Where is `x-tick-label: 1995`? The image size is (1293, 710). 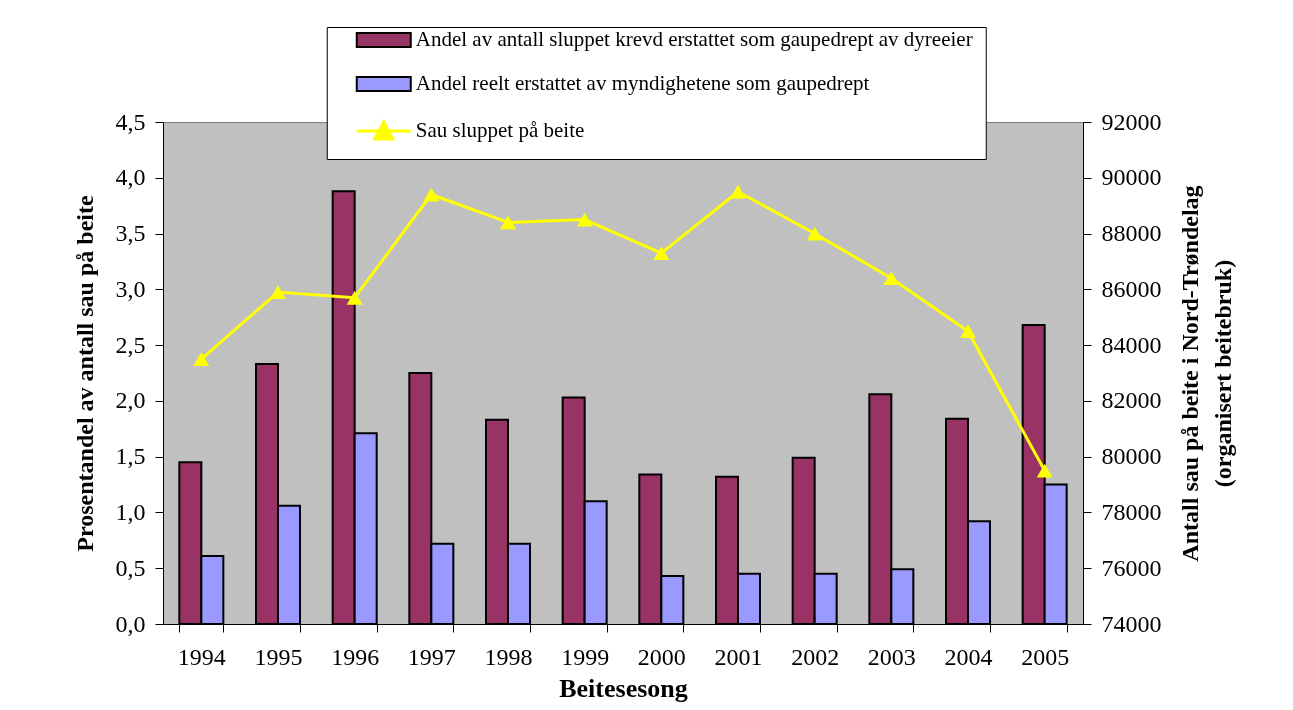 x-tick-label: 1995 is located at coordinates (278, 656).